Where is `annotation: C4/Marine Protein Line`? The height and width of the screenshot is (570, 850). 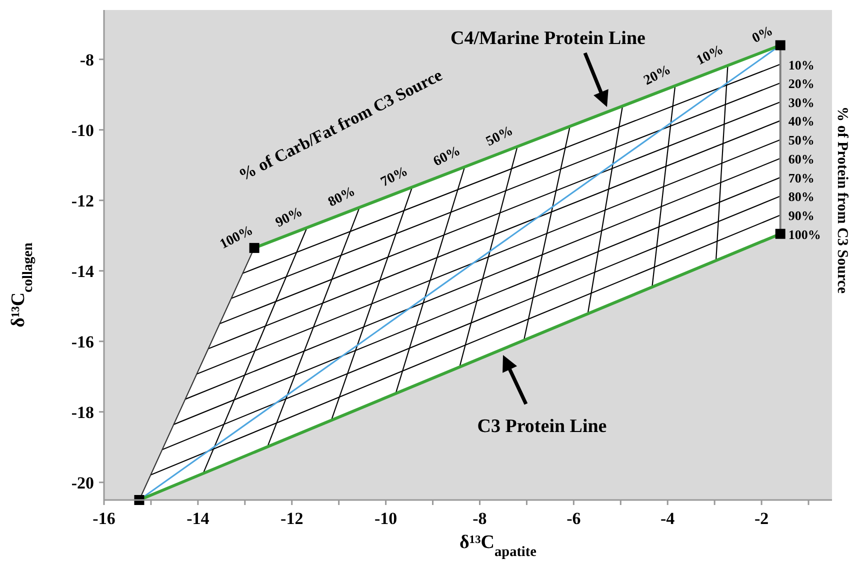
annotation: C4/Marine Protein Line is located at coordinates (548, 38).